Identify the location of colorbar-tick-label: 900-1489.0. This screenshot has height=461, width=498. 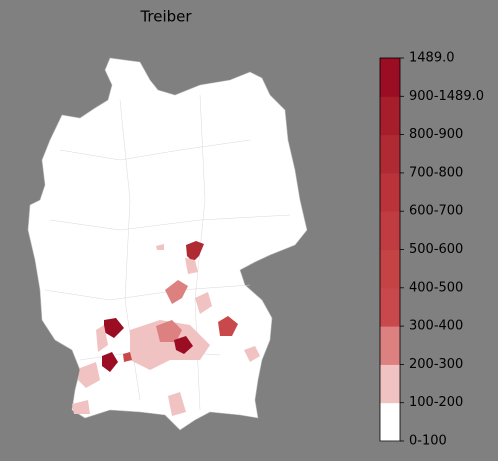
(446, 96).